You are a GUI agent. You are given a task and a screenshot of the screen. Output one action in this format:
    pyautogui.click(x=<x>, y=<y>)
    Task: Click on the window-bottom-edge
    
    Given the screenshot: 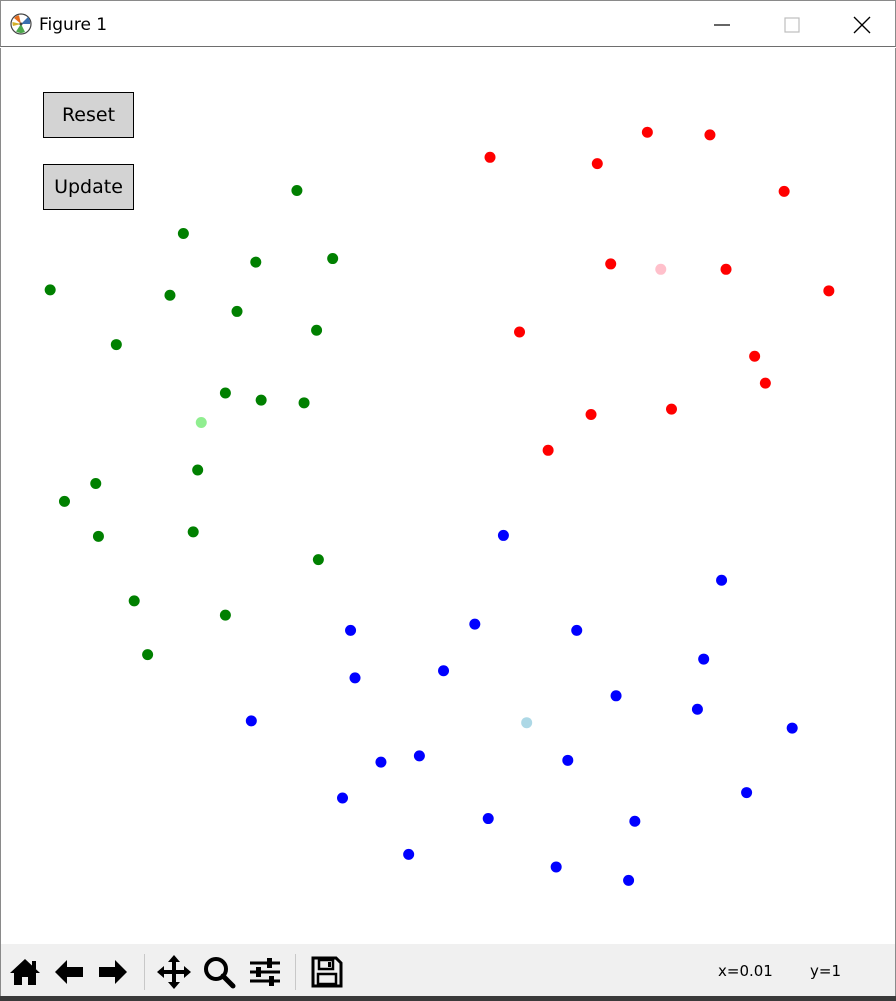 What is the action you would take?
    pyautogui.click(x=448, y=998)
    